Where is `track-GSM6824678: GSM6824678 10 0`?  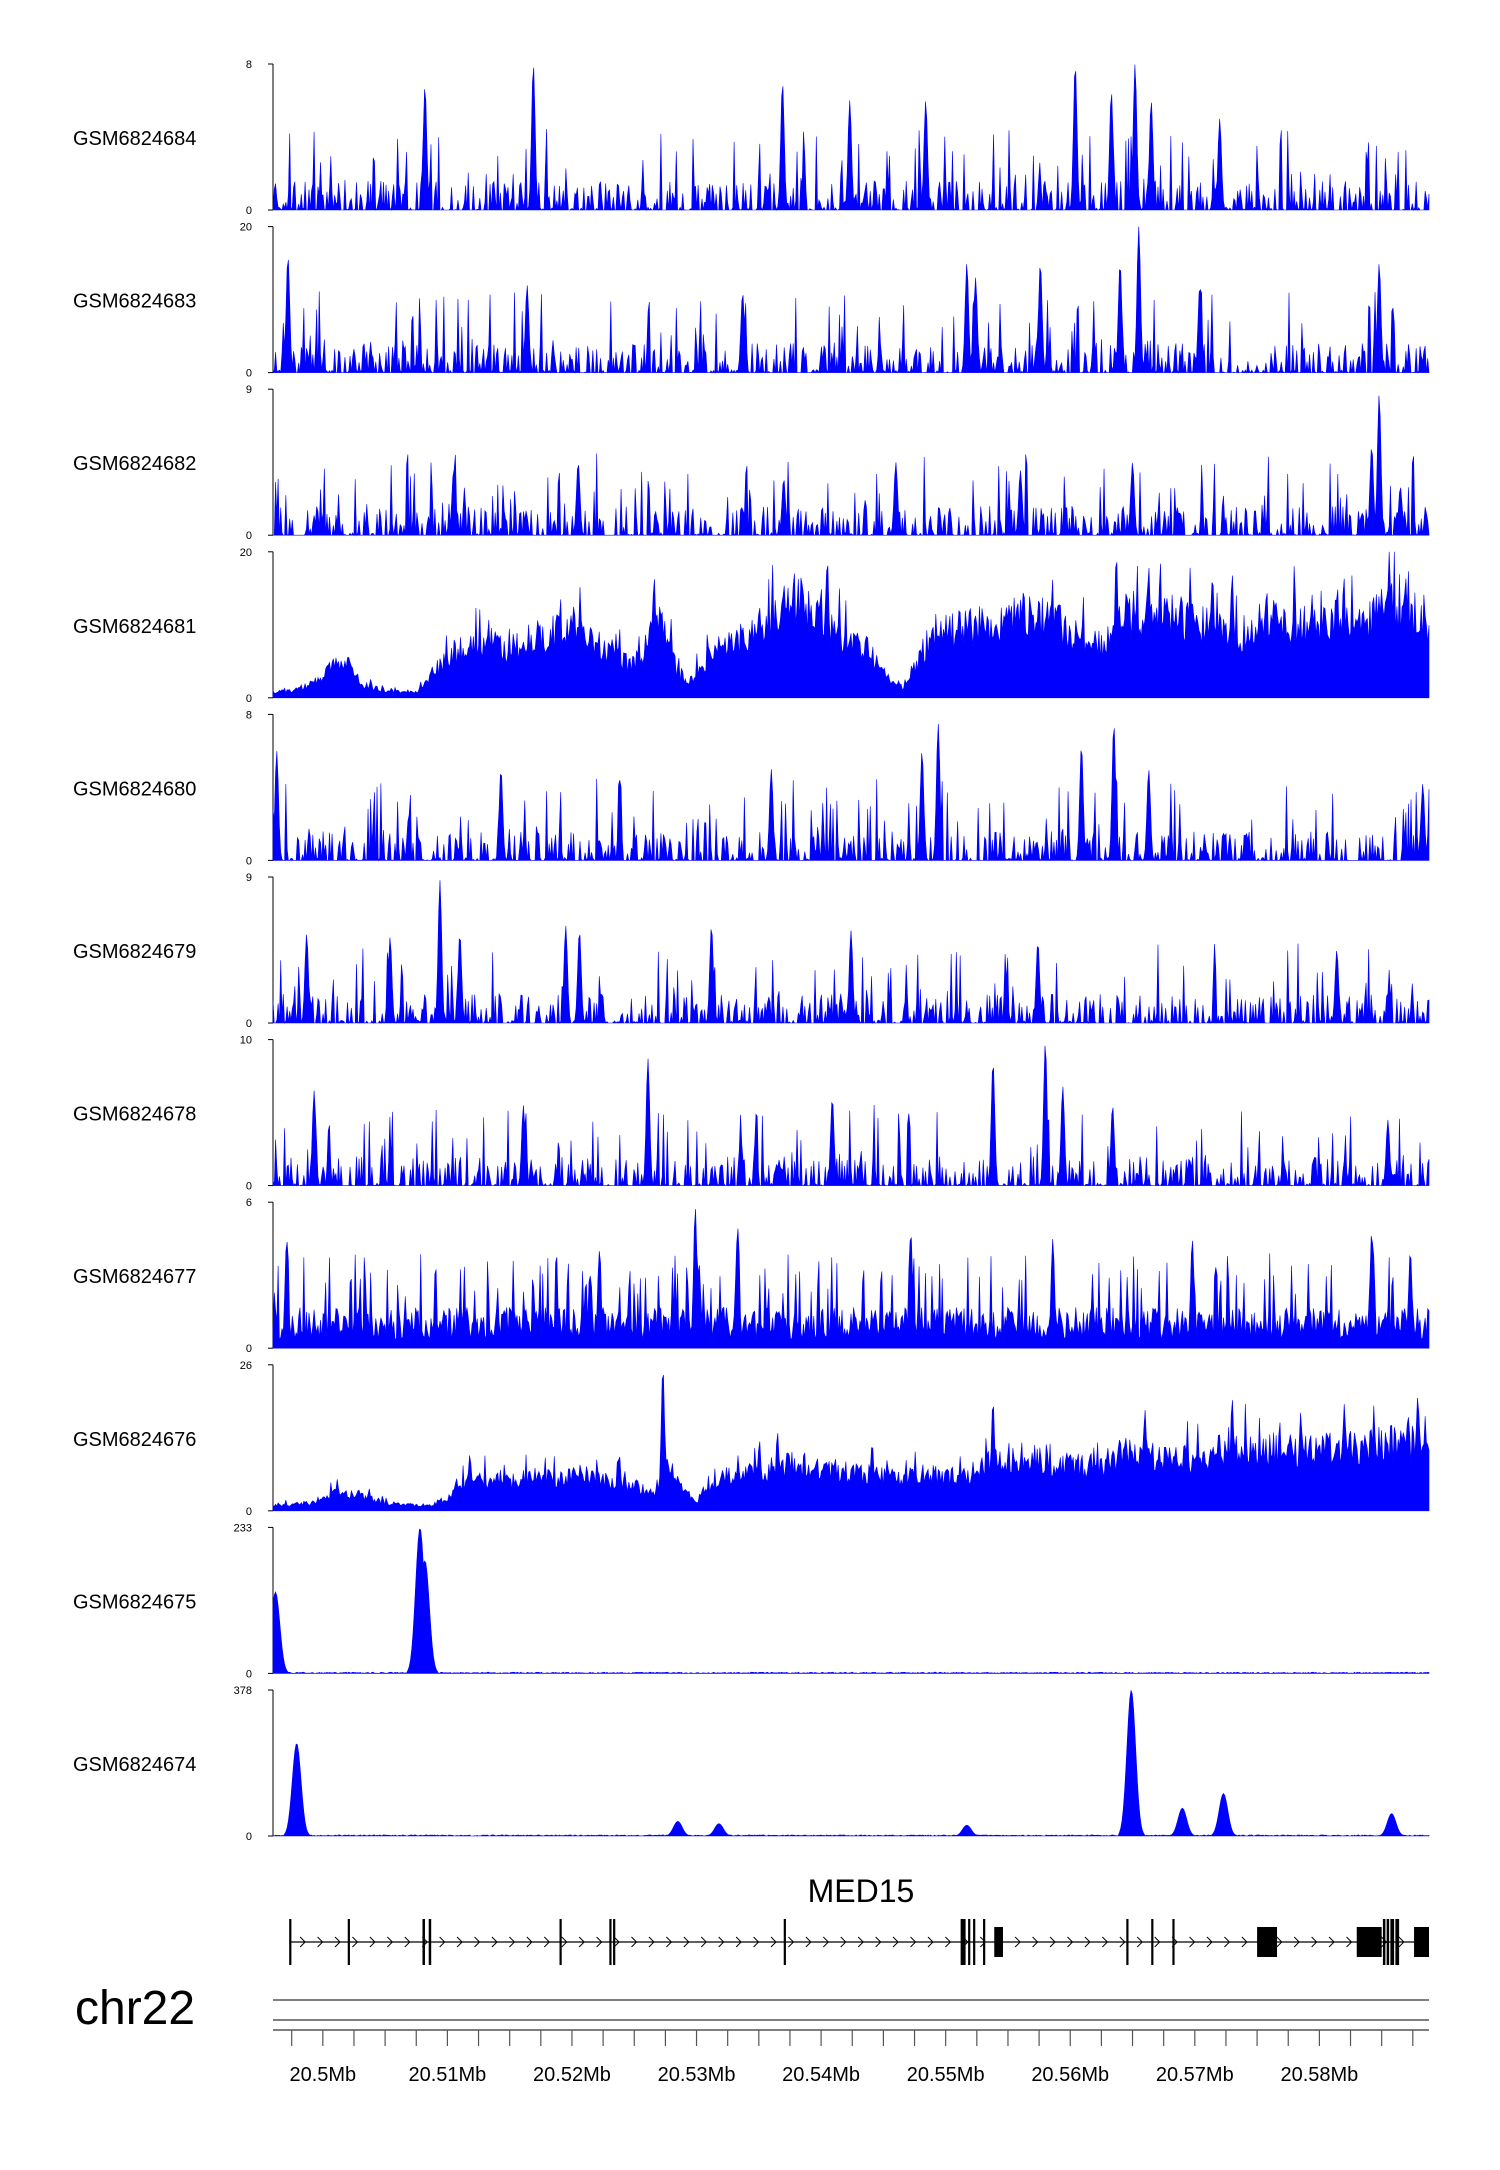
track-GSM6824678: GSM6824678 10 0 is located at coordinates (751, 1114).